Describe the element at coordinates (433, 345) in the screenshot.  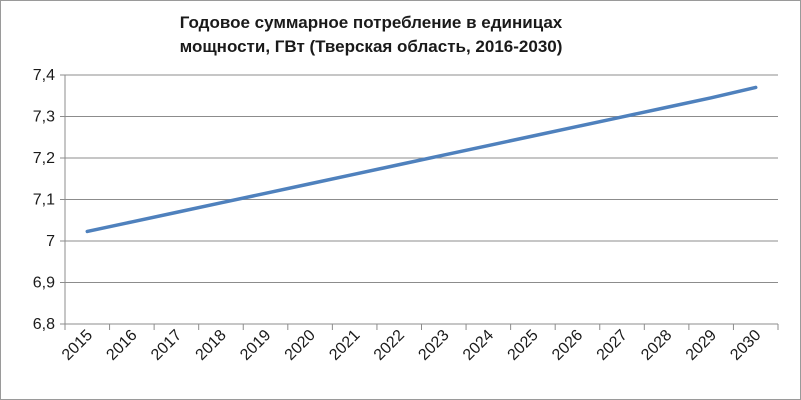
I see `x-tick-label: 2023` at that location.